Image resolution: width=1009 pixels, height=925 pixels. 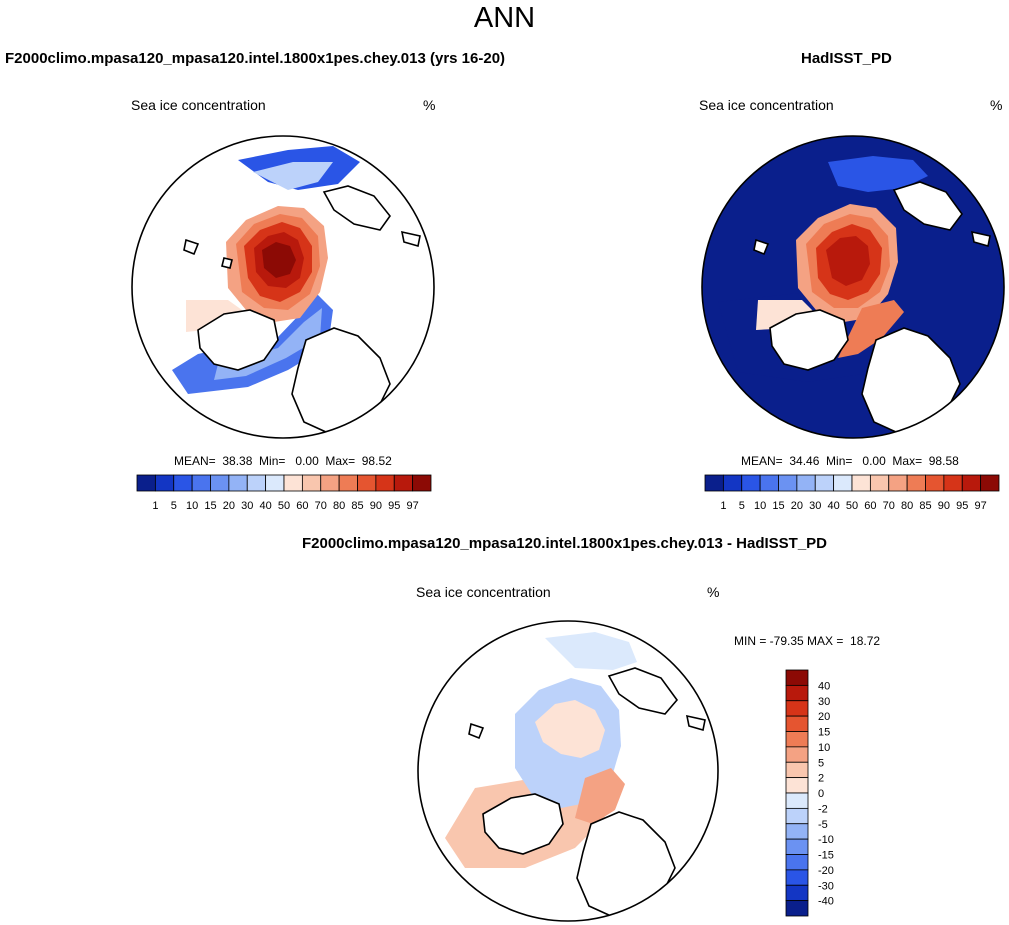 I want to click on colorbar-tick-label: 15, so click(x=210, y=506).